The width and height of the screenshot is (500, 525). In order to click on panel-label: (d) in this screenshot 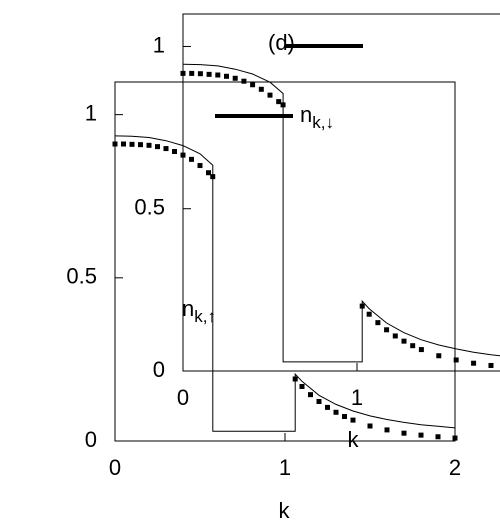, I will do `click(281, 42)`.